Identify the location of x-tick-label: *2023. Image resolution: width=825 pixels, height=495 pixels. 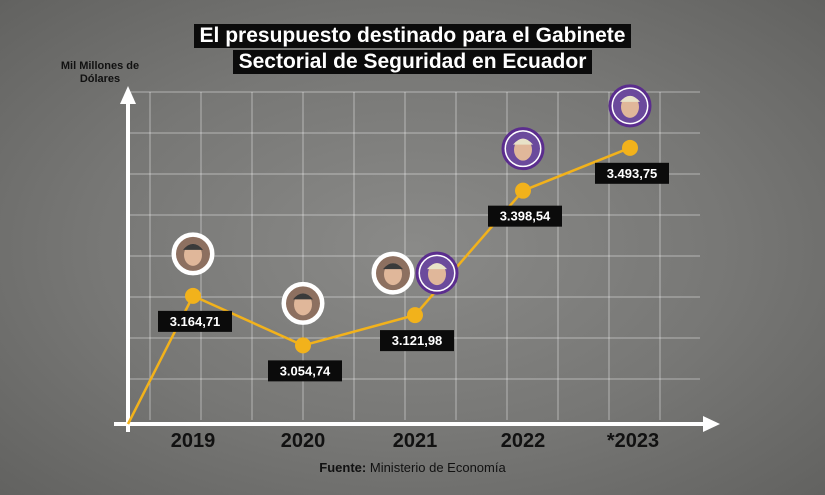
(633, 441).